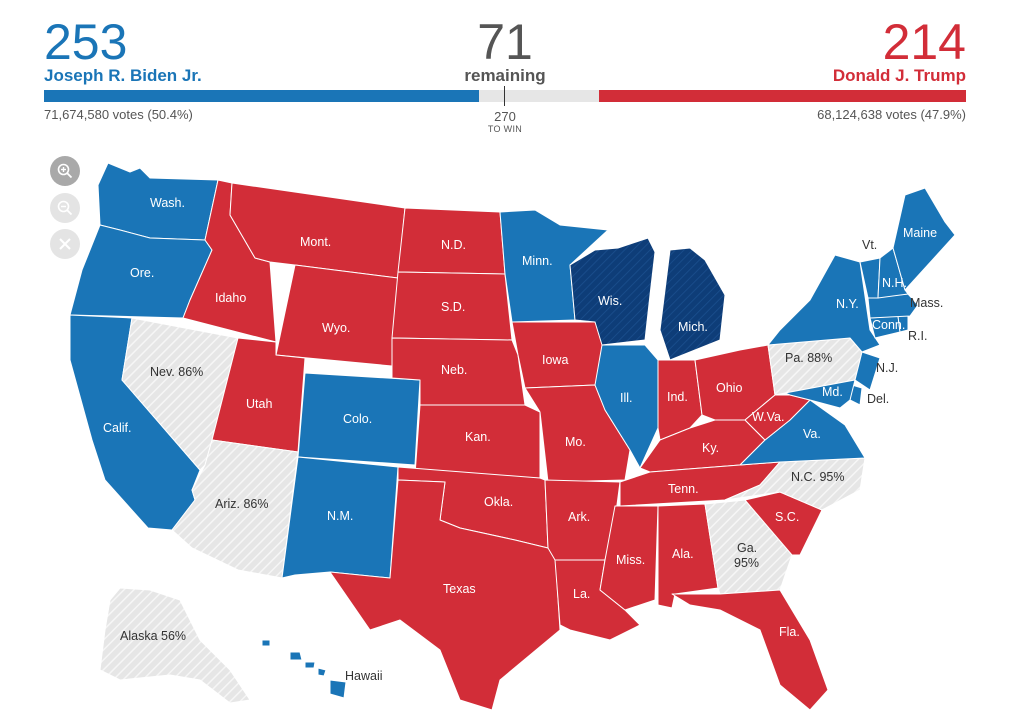 The image size is (1016, 717). What do you see at coordinates (336, 328) in the screenshot?
I see `label-wyo: Wyo.` at bounding box center [336, 328].